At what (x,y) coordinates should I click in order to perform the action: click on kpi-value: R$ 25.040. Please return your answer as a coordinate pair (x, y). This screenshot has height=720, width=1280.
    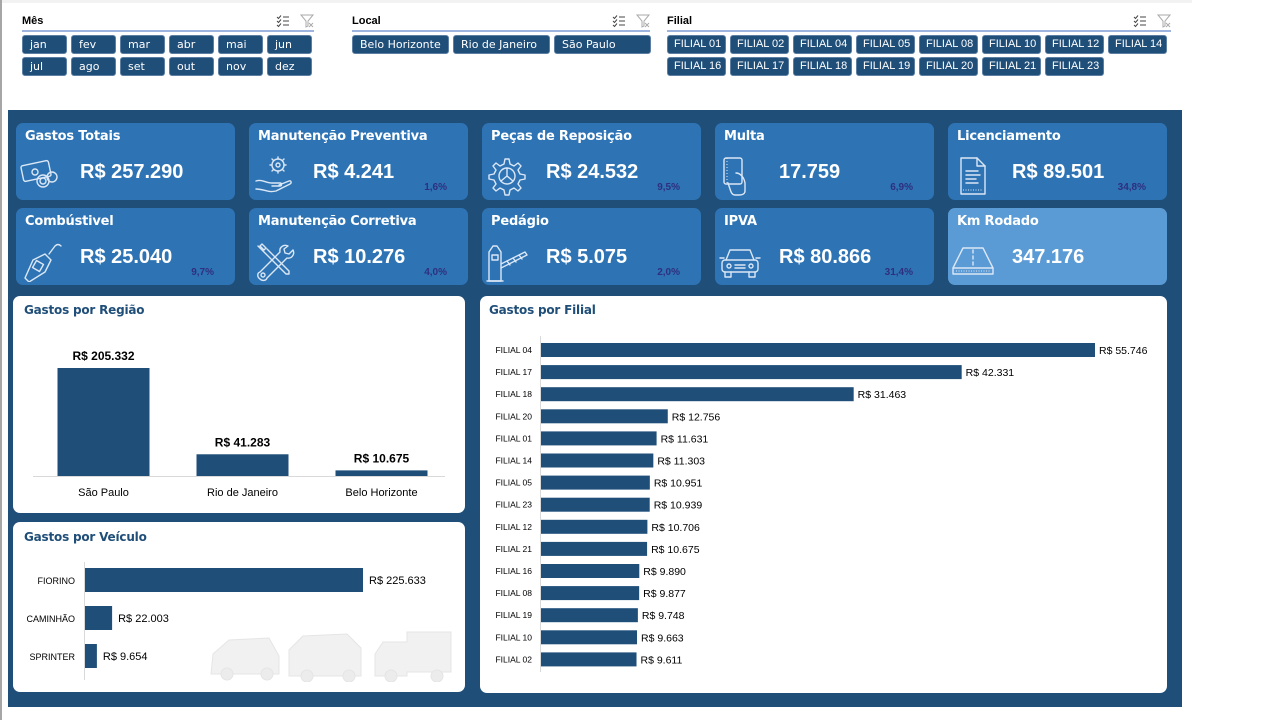
    Looking at the image, I should click on (126, 257).